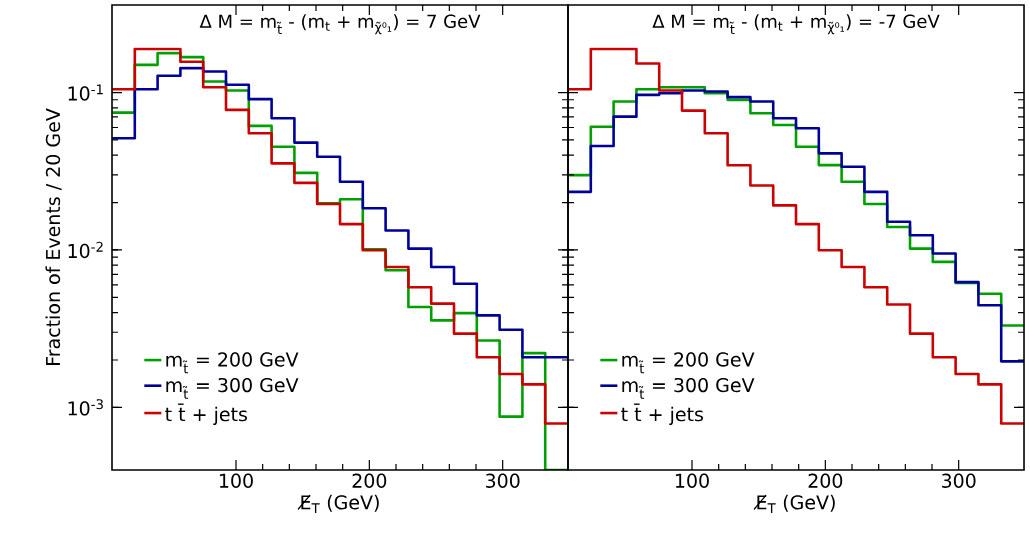  Describe the element at coordinates (340, 24) in the screenshot. I see `text: Δ M = m$_{t̃}$ - (m$_{t}$ + m$_{χ̃⁰₁}$) = 7 GeV` at that location.